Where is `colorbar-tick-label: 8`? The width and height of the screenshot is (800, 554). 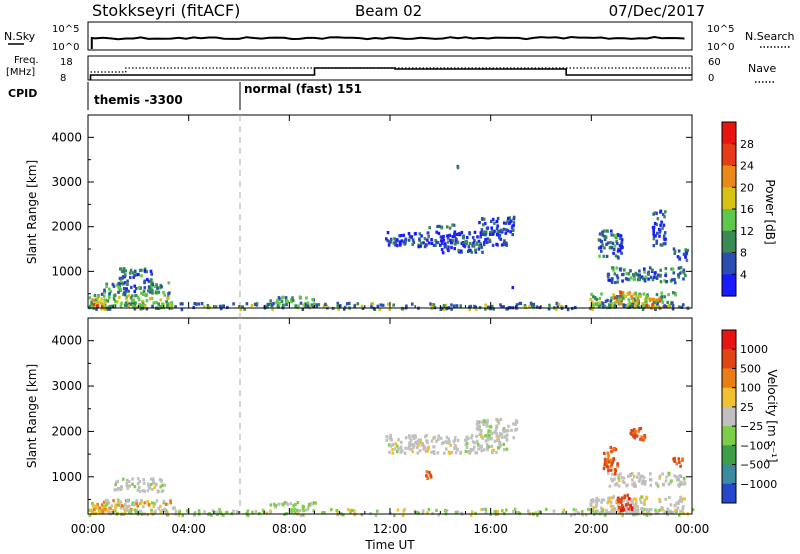
colorbar-tick-label: 8 is located at coordinates (743, 253).